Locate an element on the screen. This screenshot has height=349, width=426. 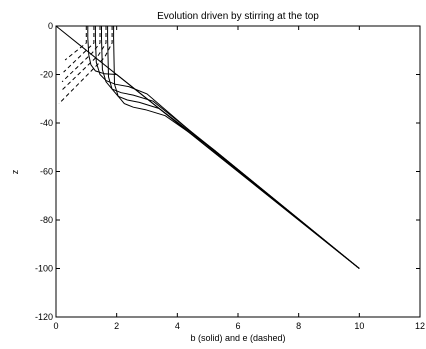
x-tick-label: 6 is located at coordinates (237, 326).